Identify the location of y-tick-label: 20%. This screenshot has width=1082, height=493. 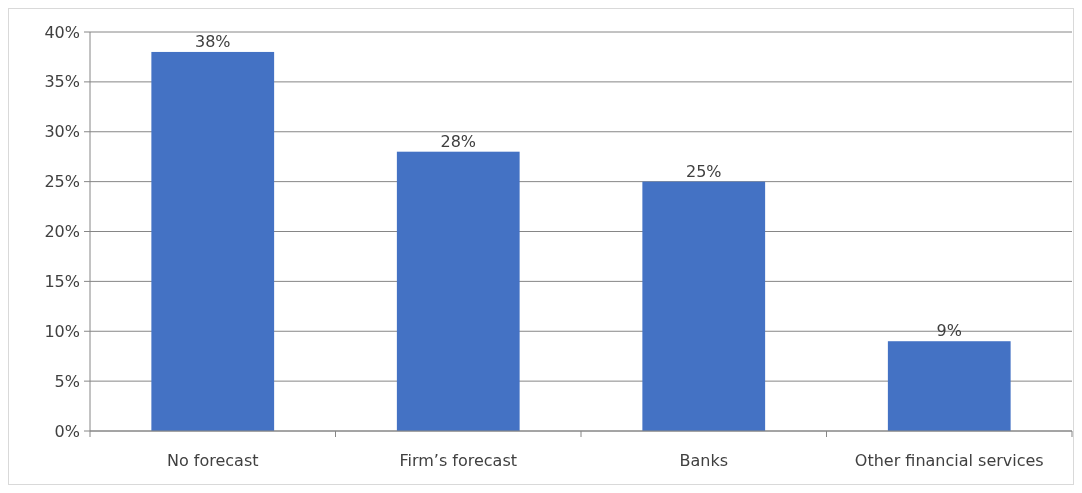
(62, 232).